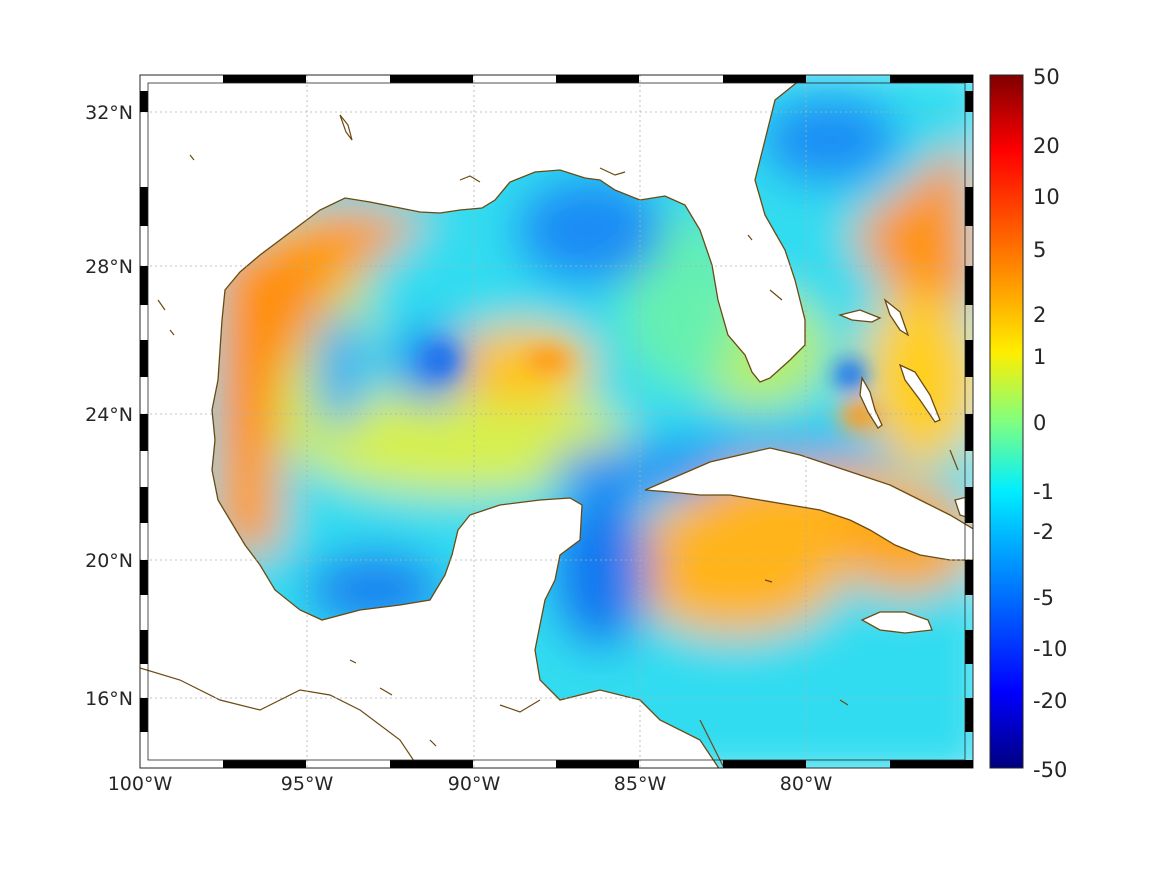 The width and height of the screenshot is (1167, 875). Describe the element at coordinates (1039, 357) in the screenshot. I see `colorbar-label: 1` at that location.